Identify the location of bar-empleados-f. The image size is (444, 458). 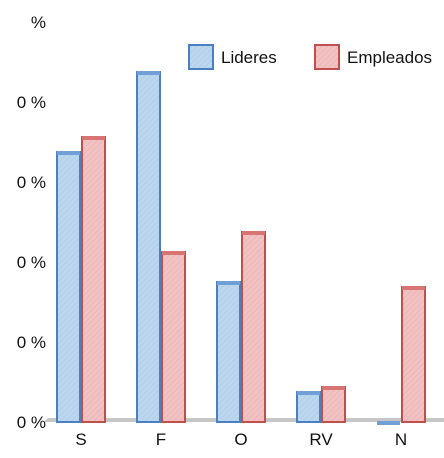
(173, 337).